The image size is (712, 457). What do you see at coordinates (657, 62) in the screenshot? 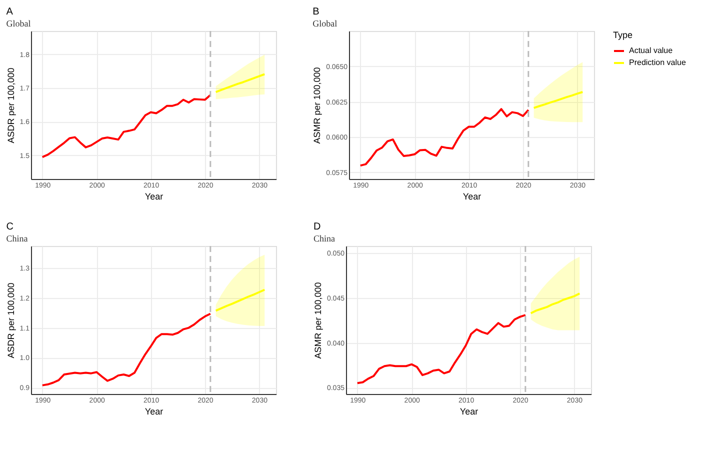
I see `legend-label: Prediction value` at bounding box center [657, 62].